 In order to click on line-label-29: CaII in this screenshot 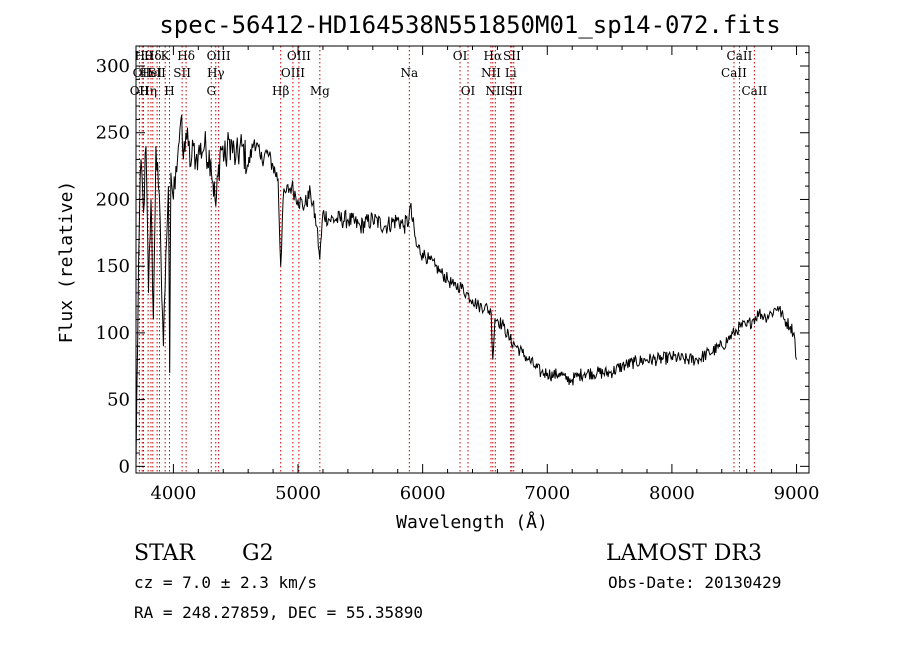, I will do `click(740, 56)`.